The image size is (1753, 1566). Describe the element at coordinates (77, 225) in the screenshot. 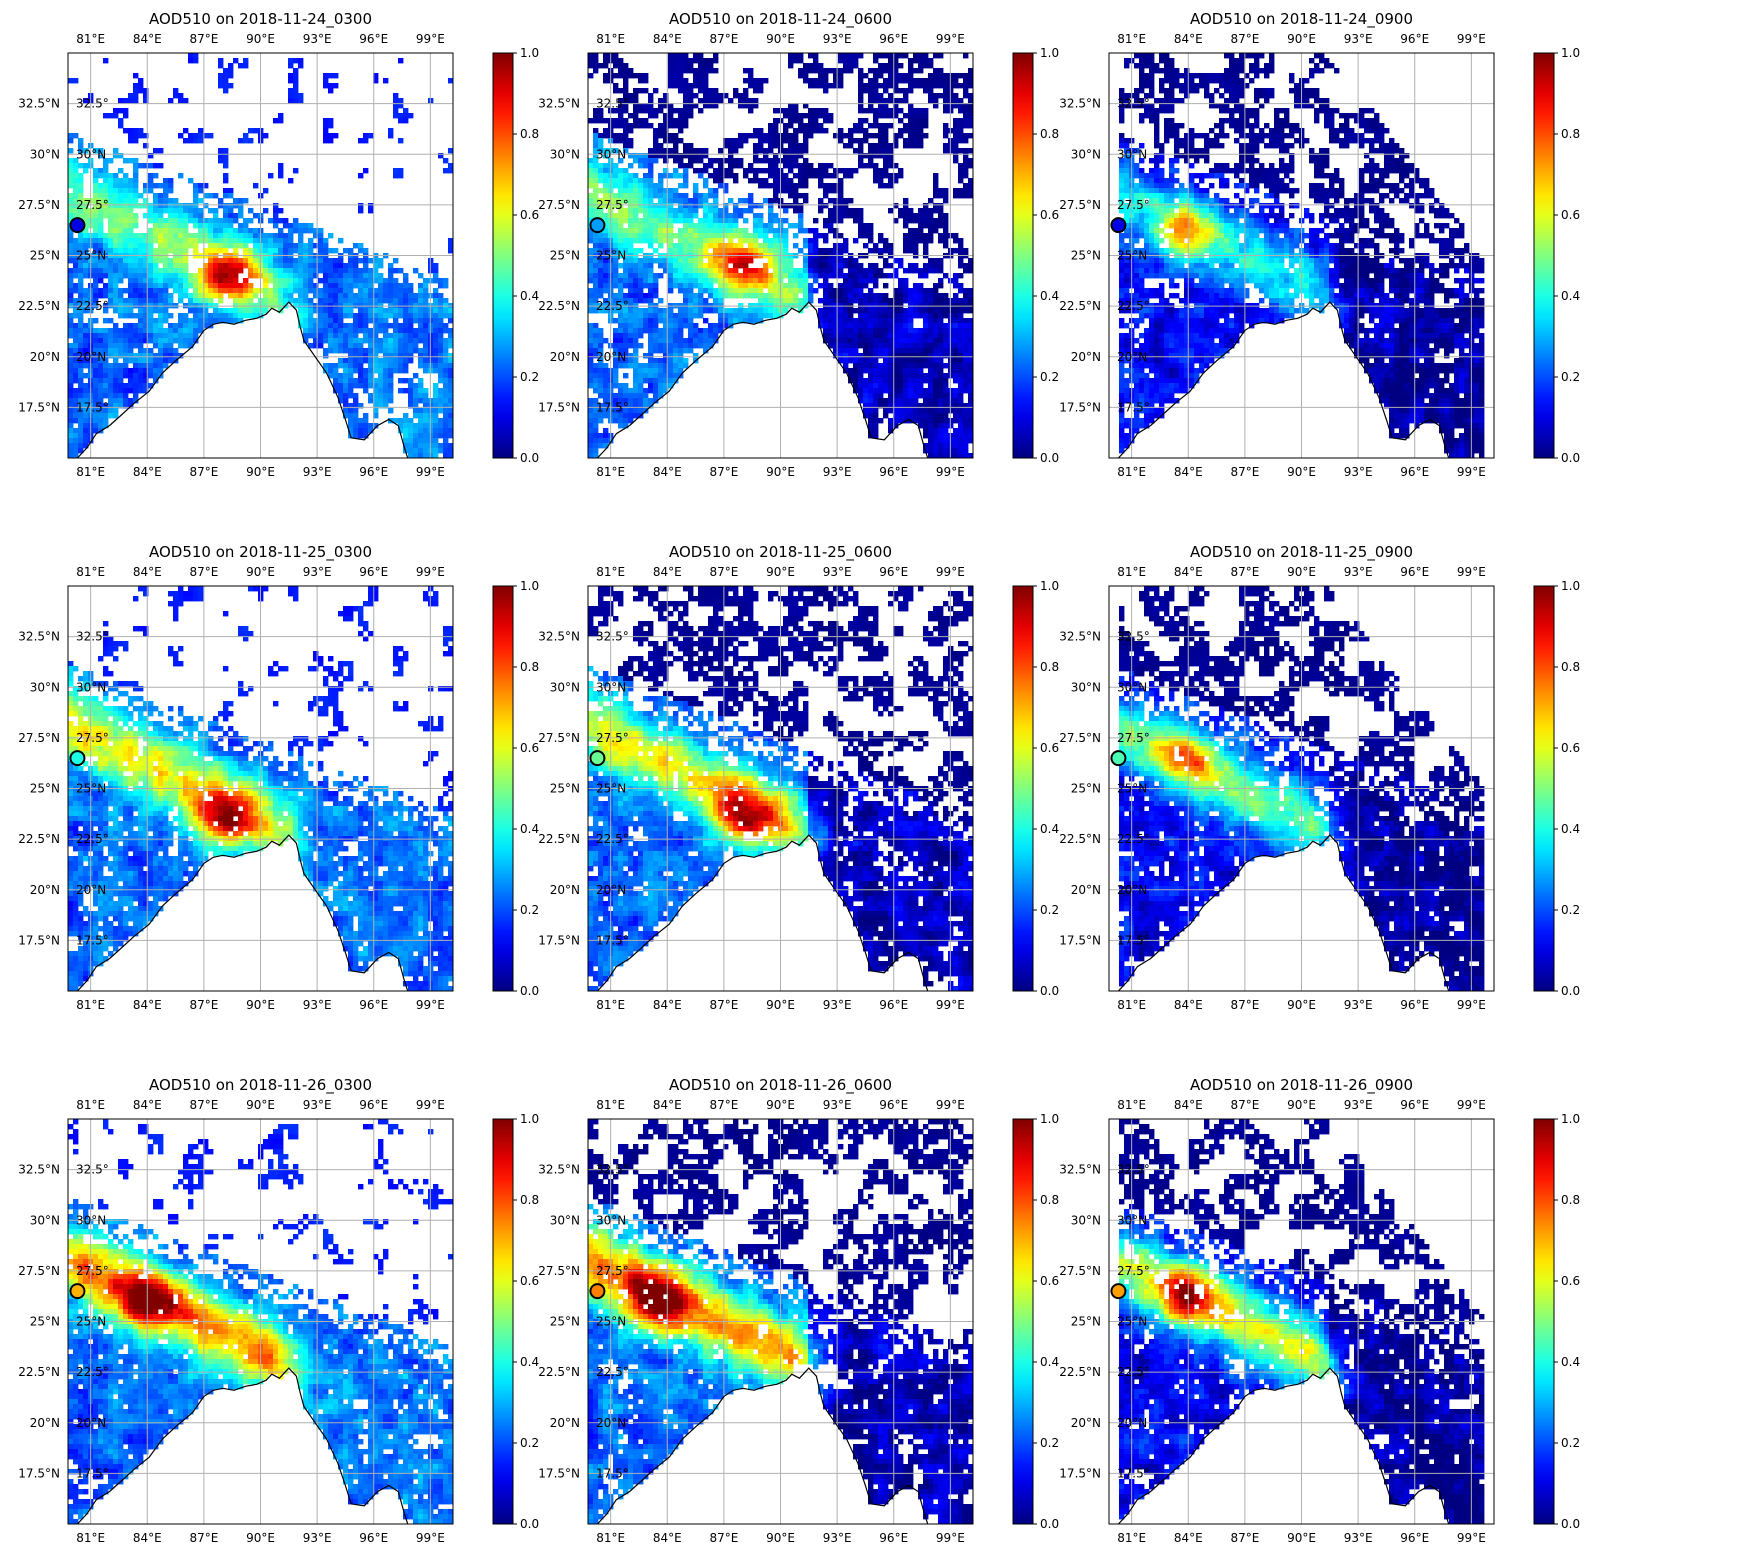

I see `site-marker` at that location.